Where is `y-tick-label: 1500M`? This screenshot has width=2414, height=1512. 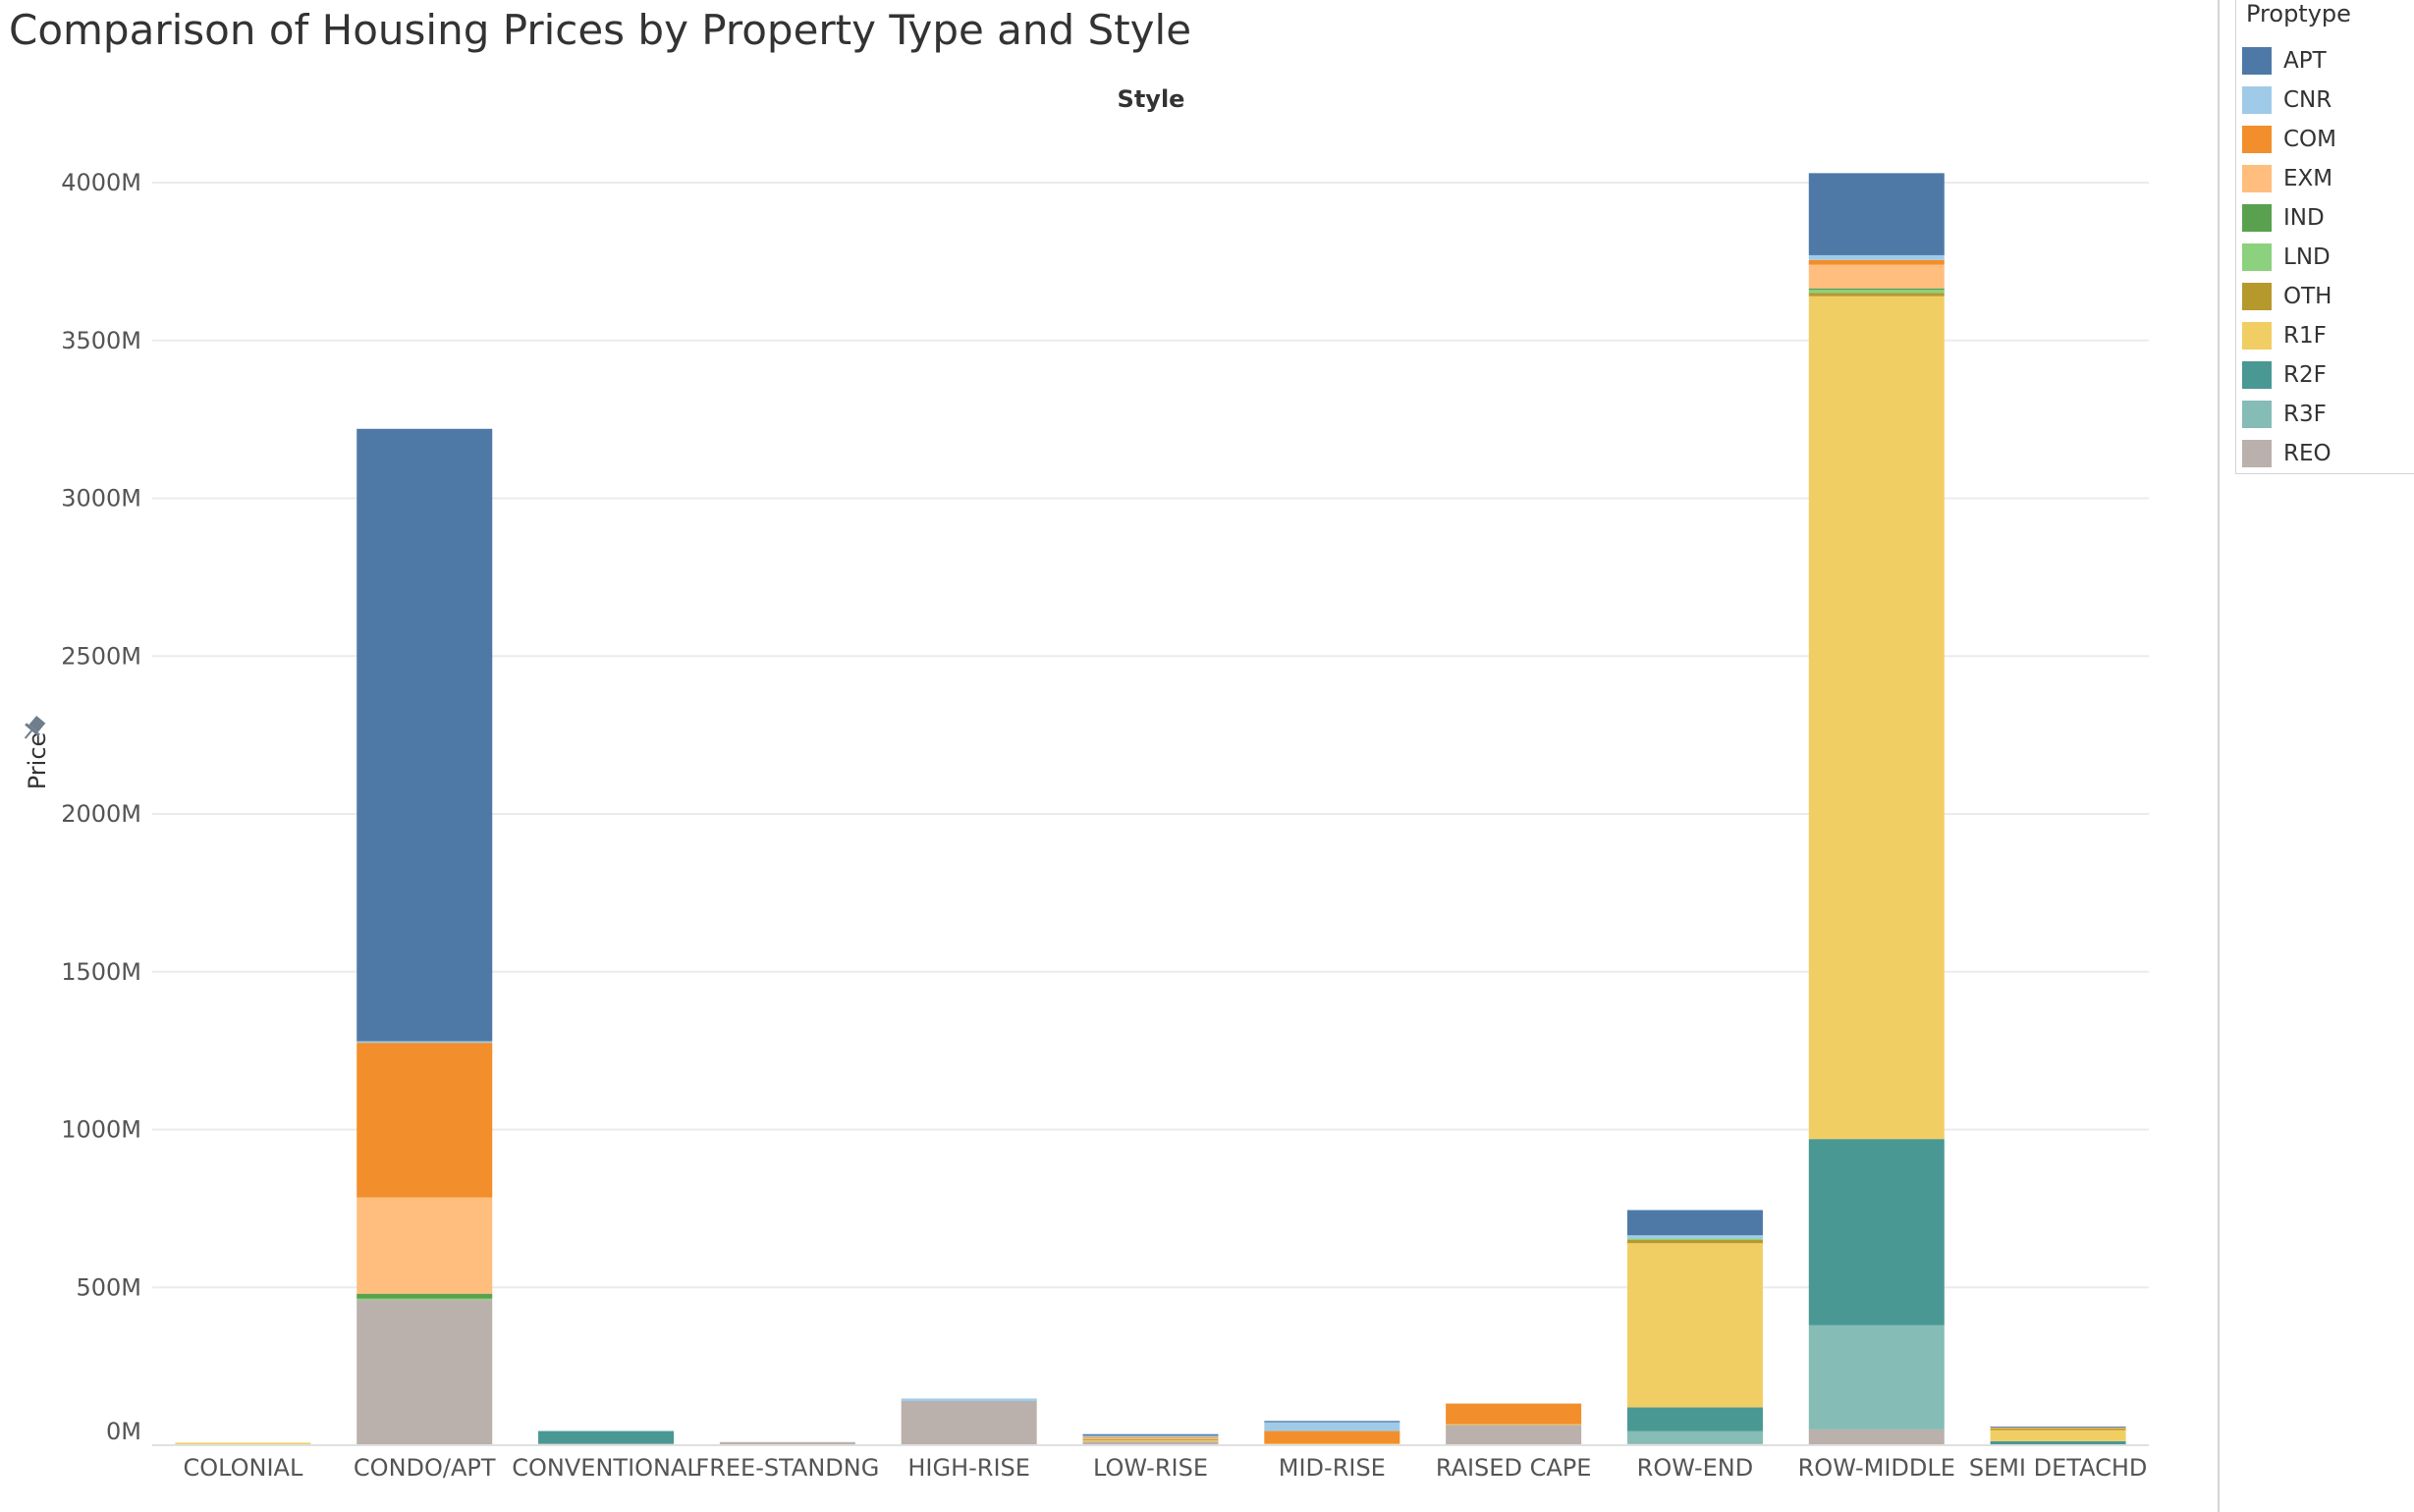
y-tick-label: 1500M is located at coordinates (101, 972).